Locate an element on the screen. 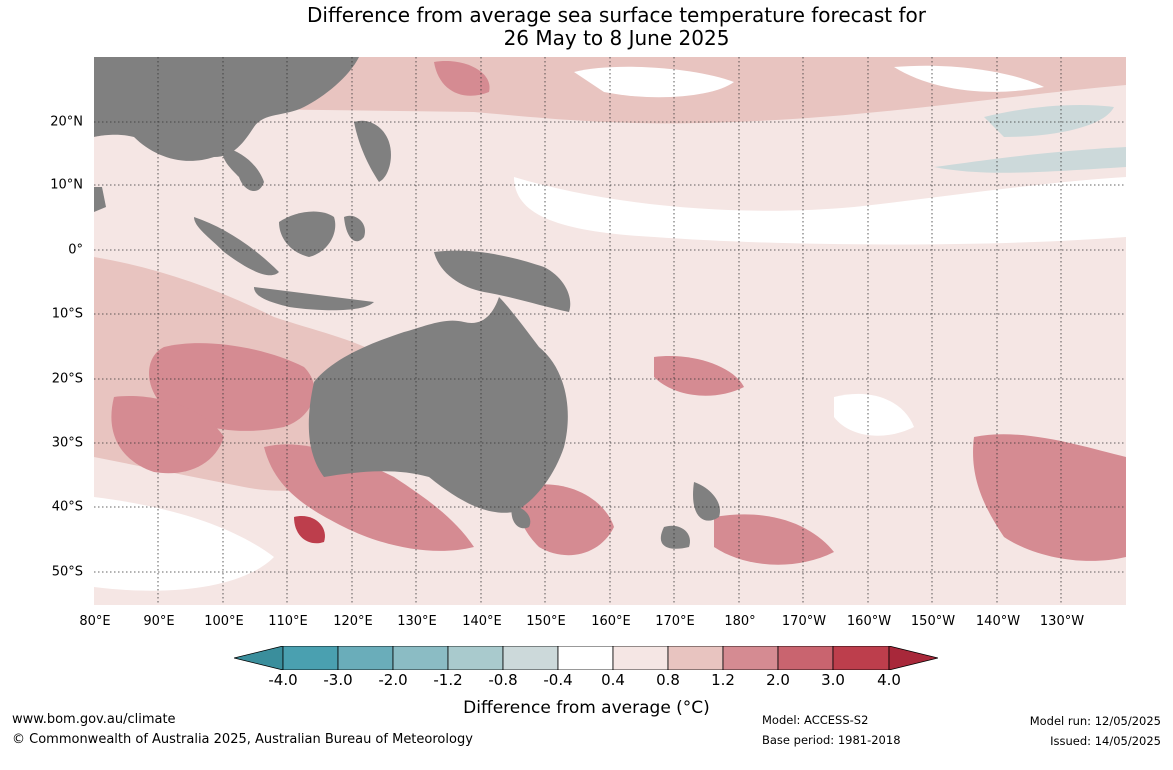 The width and height of the screenshot is (1173, 770). lat-label-10n: 10°N is located at coordinates (66, 185).